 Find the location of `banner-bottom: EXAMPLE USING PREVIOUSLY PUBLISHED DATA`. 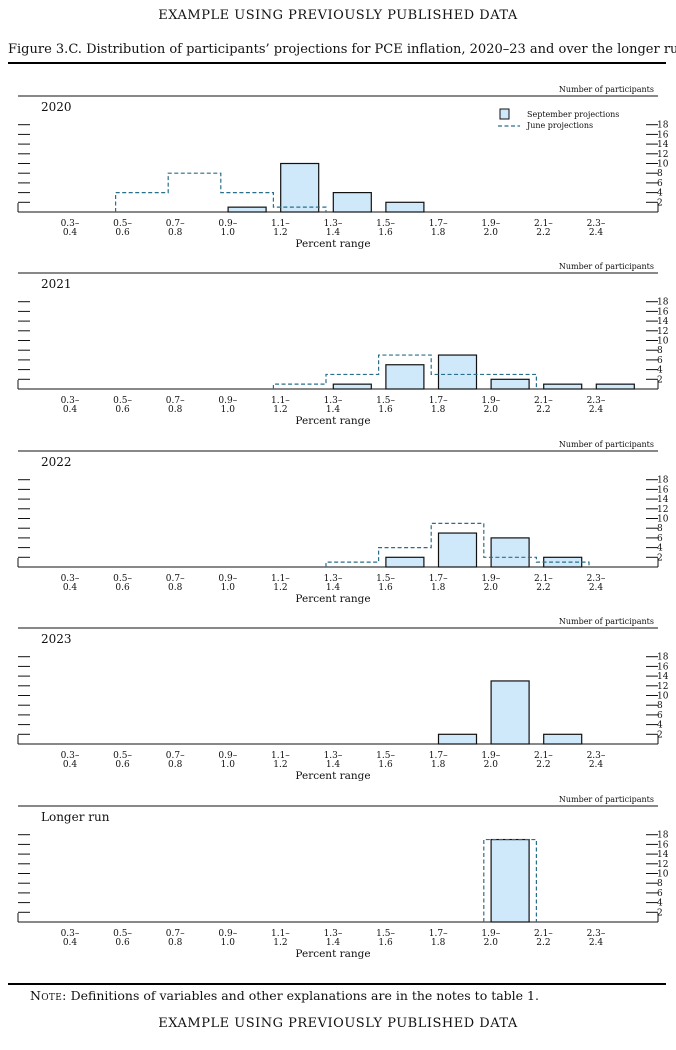

banner-bottom: EXAMPLE USING PREVIOUSLY PUBLISHED DATA is located at coordinates (338, 1023).